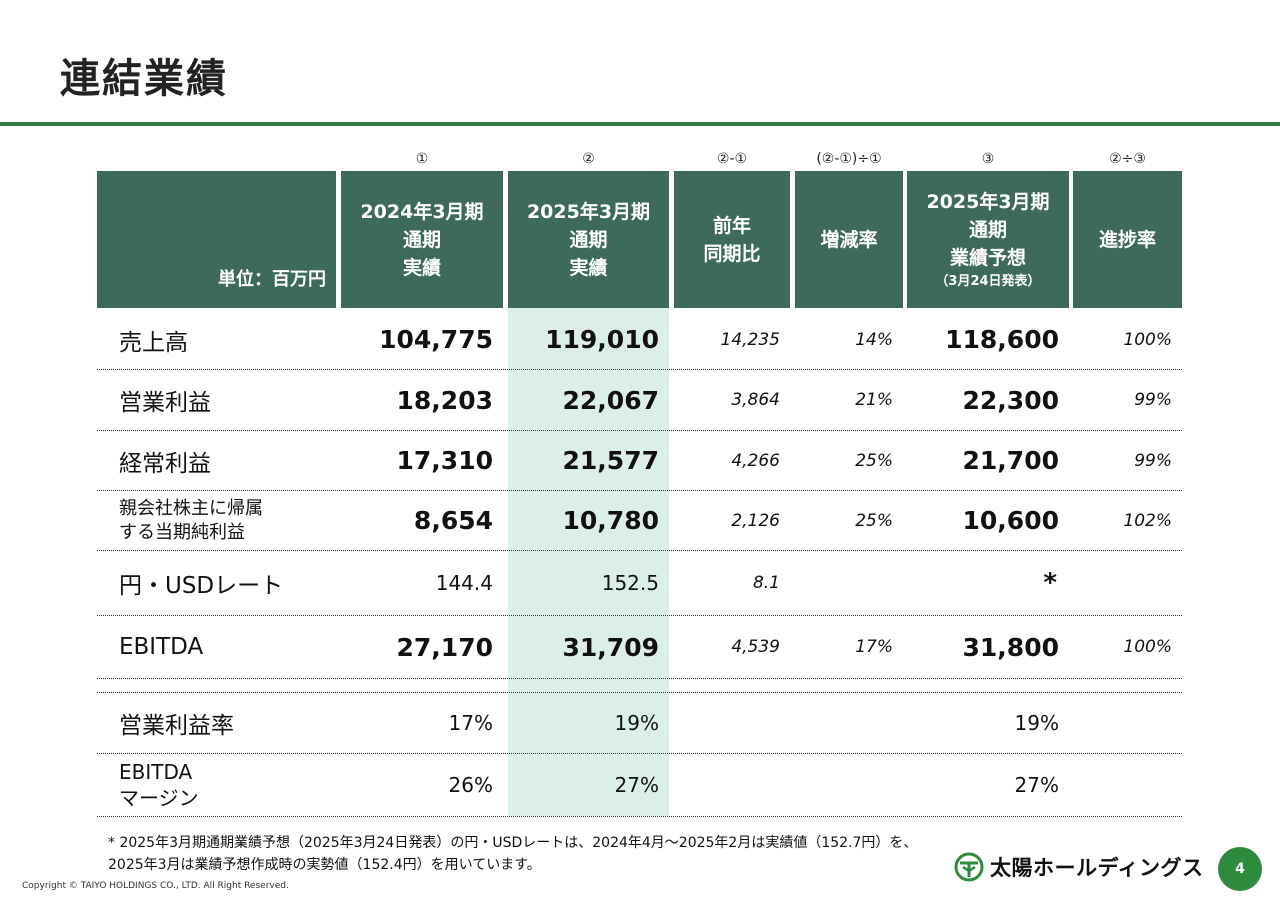  I want to click on header-line: 同期比, so click(732, 253).